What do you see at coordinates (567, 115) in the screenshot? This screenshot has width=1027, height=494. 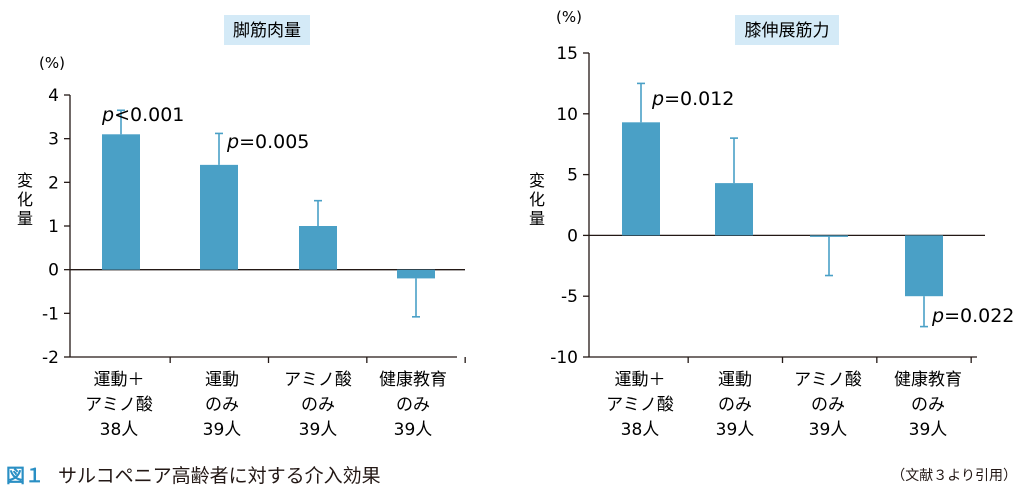 I see `y-tick-label: 10` at bounding box center [567, 115].